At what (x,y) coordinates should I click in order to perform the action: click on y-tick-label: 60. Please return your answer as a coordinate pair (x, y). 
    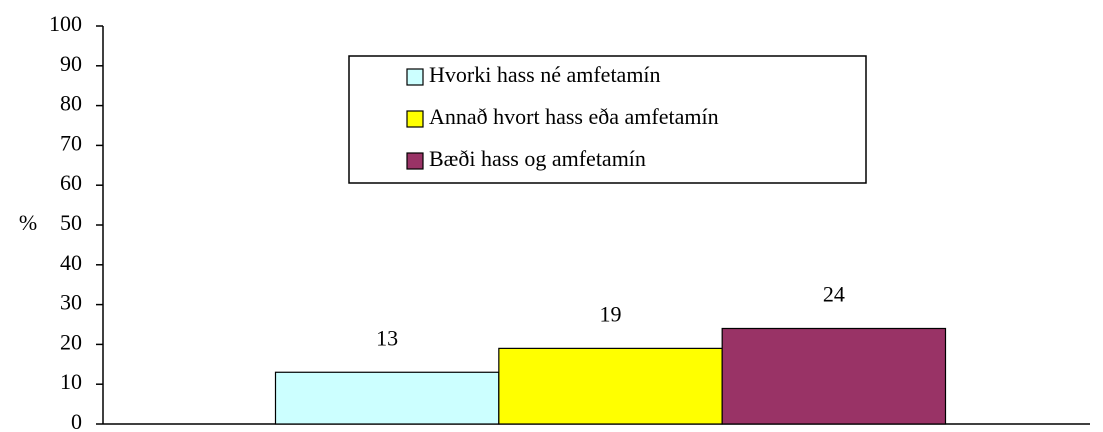
    Looking at the image, I should click on (71, 182).